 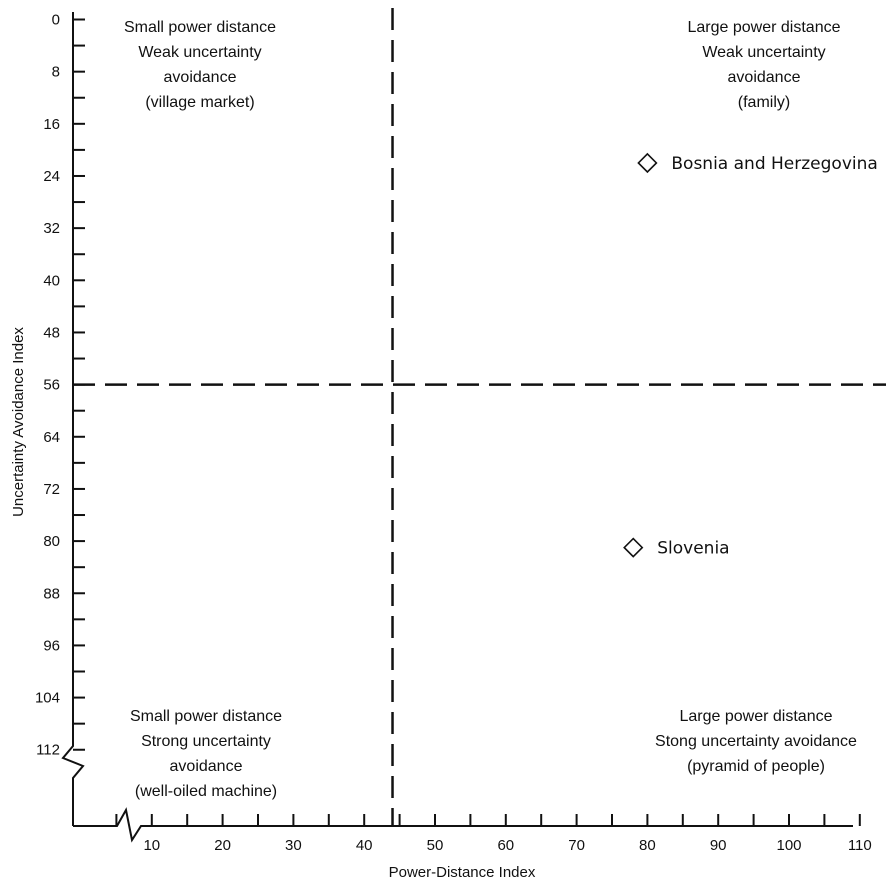 I want to click on point-label: Bosnia and Herzegovina, so click(x=774, y=164).